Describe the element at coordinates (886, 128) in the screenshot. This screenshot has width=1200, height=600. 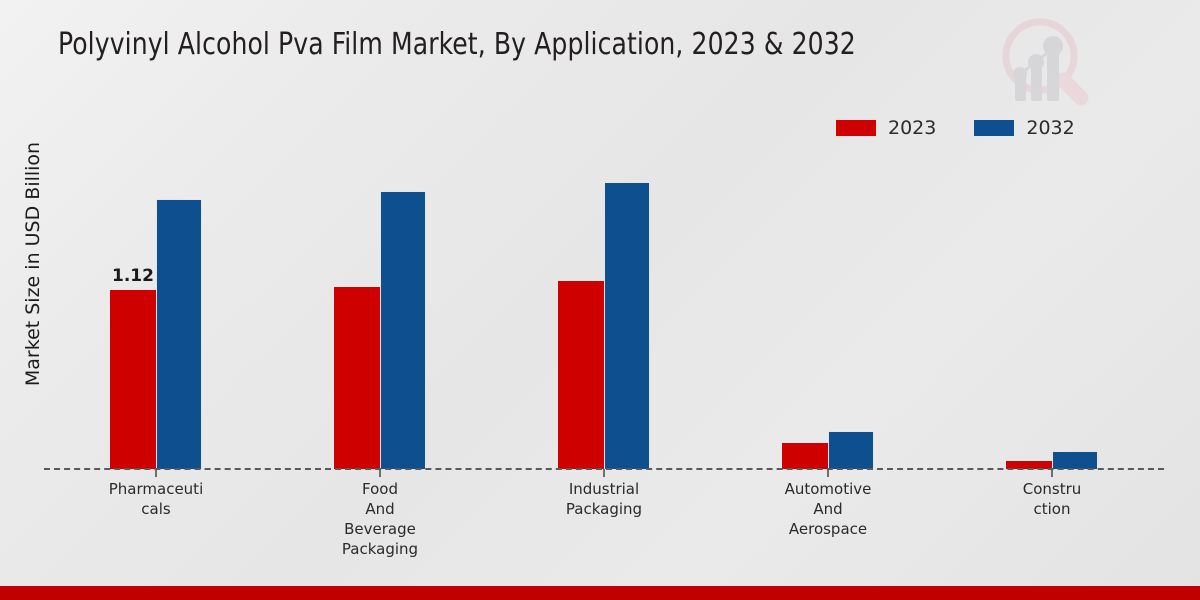
I see `legend-item-2023: 2023` at that location.